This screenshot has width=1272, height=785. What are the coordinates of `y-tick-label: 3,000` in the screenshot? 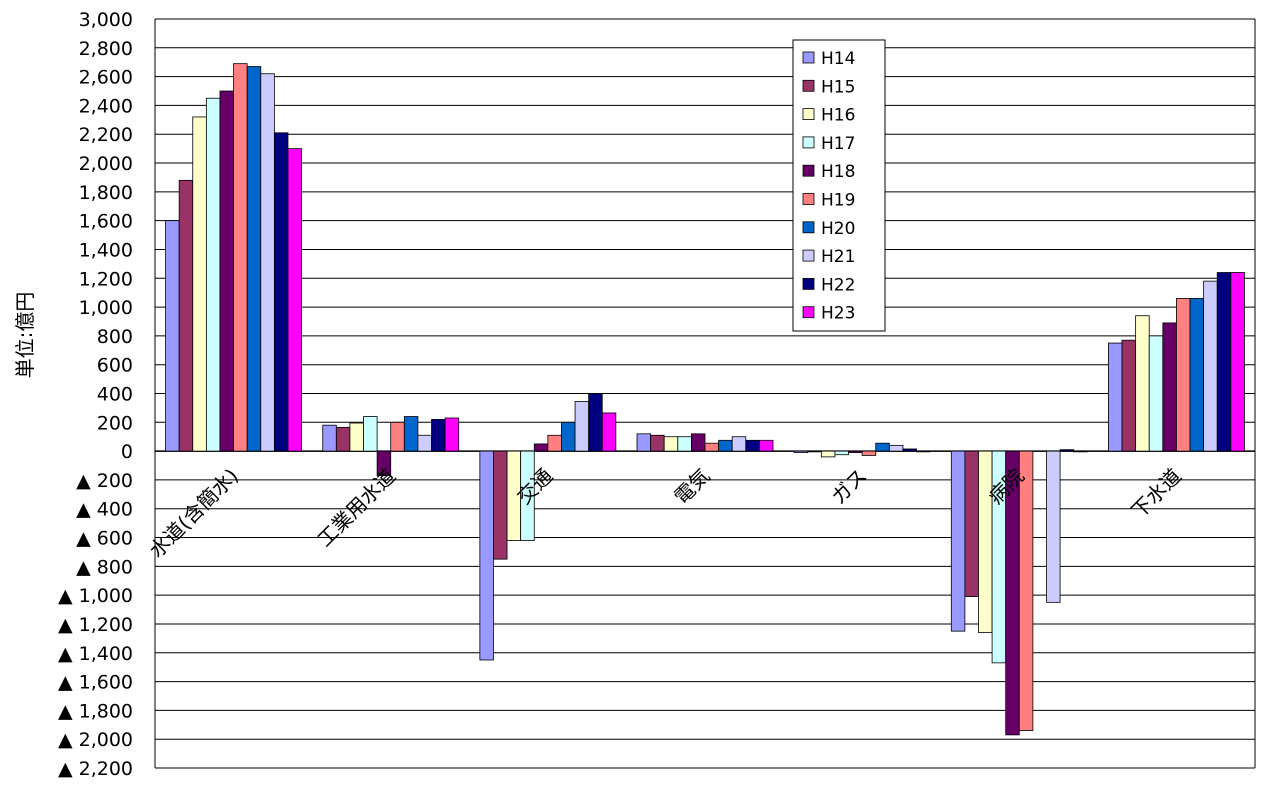 It's located at (106, 20).